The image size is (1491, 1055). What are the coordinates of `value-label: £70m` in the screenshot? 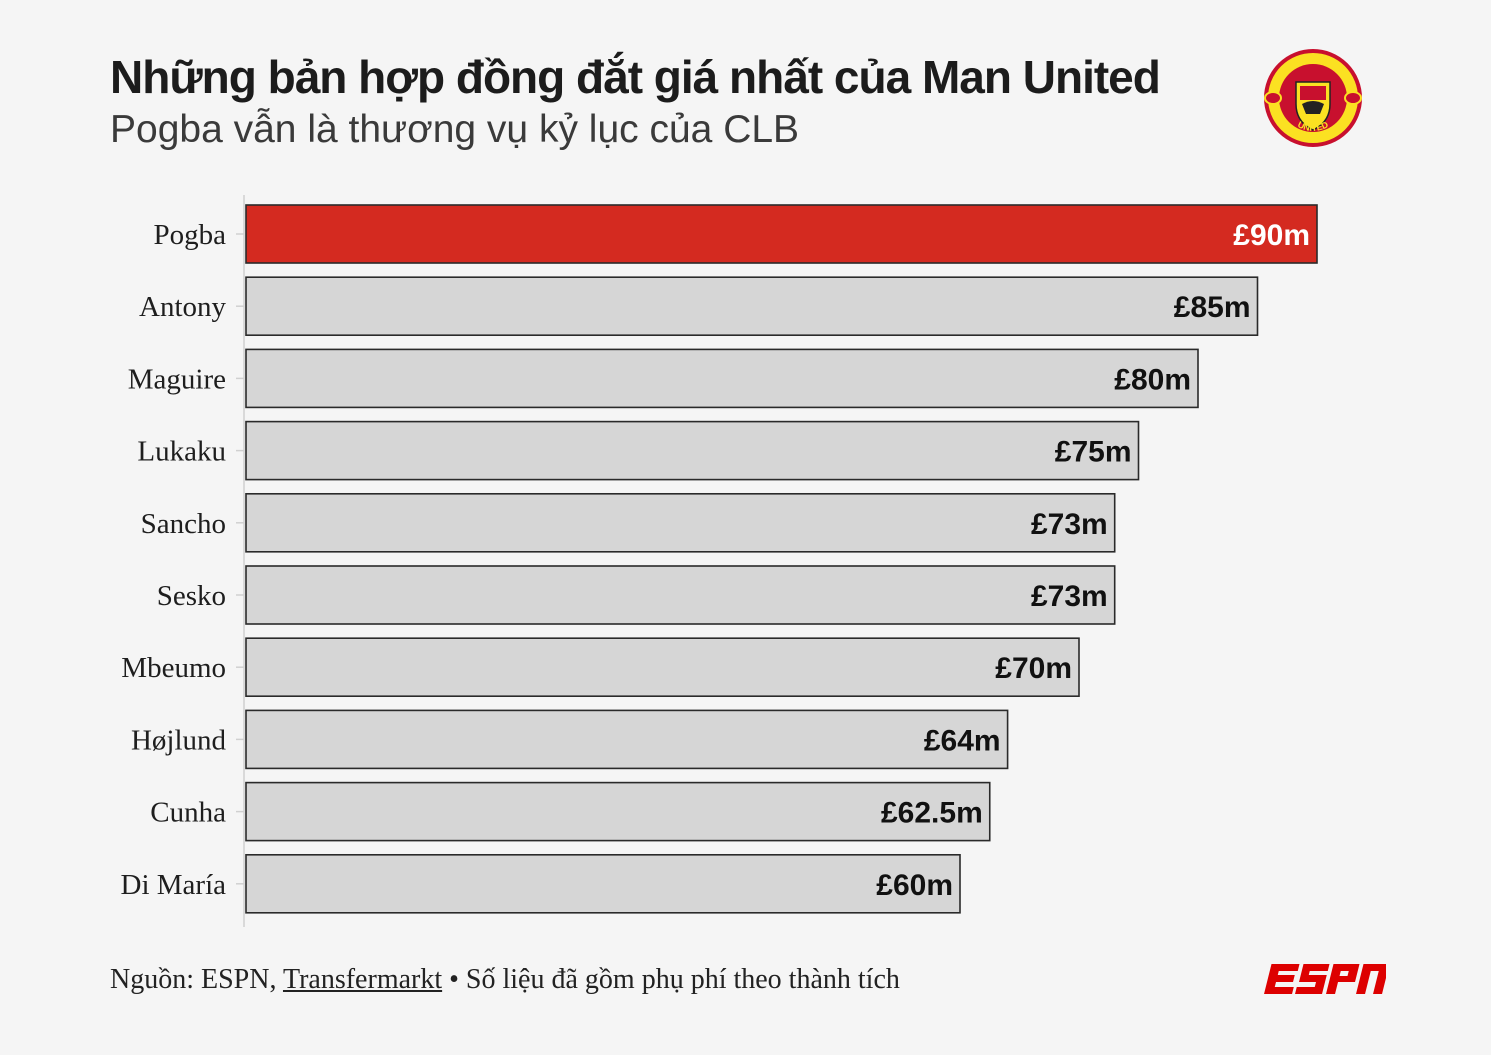 It's located at (1033, 668).